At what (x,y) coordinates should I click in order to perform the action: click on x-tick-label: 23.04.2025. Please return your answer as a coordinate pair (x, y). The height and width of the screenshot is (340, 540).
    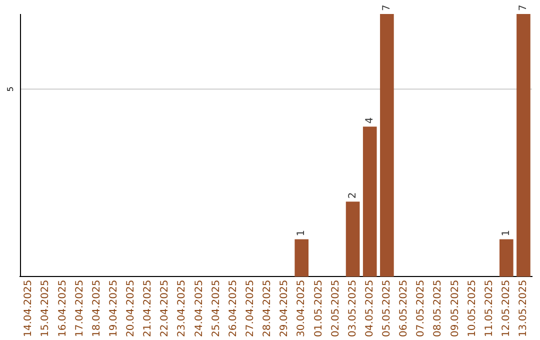
    Looking at the image, I should click on (182, 309).